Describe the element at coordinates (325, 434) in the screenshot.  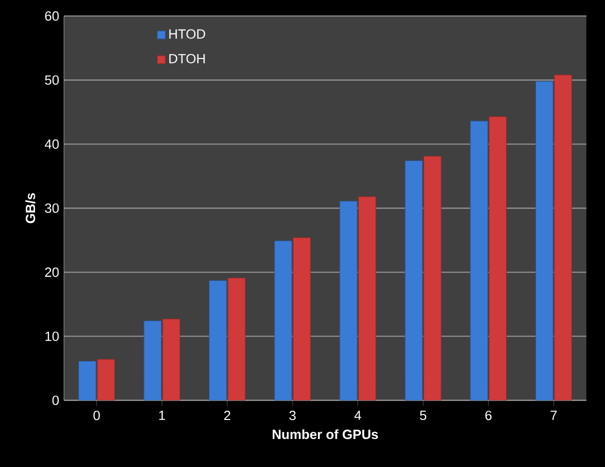
I see `x-axis-title: Number of GPUs` at that location.